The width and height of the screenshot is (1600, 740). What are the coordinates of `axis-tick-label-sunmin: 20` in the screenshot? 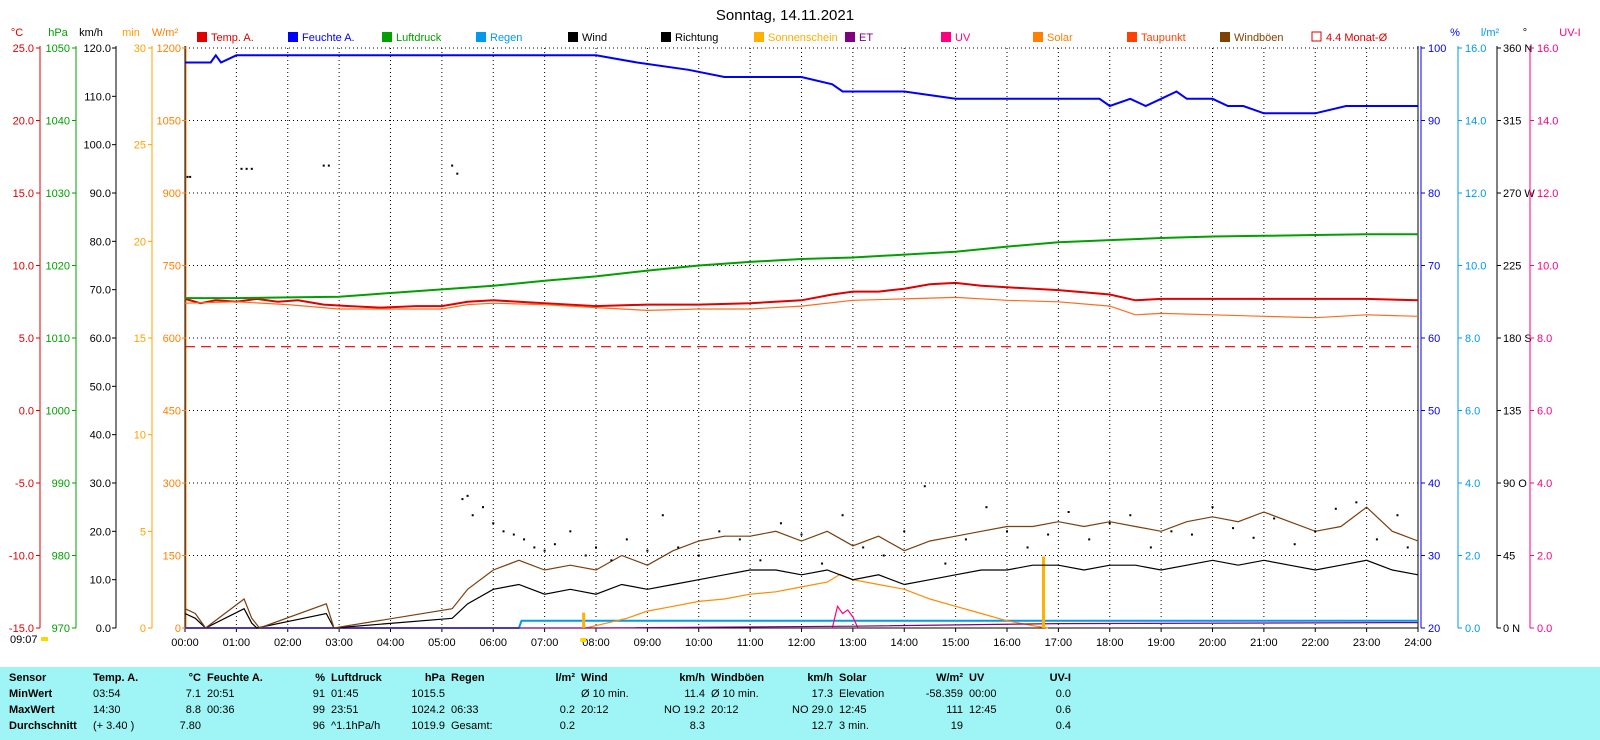 It's located at (140, 242).